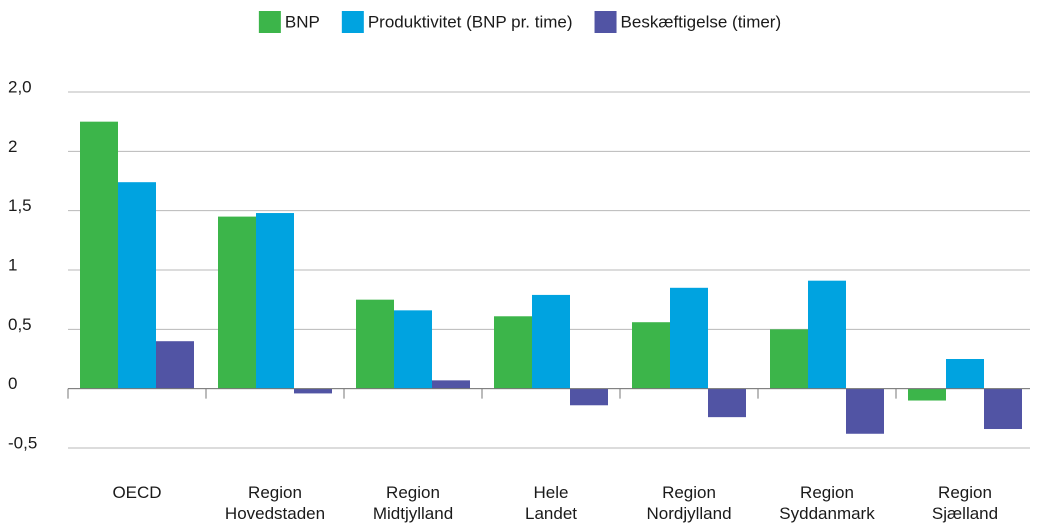  What do you see at coordinates (701, 21) in the screenshot?
I see `legend-label: Beskæftigelse (timer)` at bounding box center [701, 21].